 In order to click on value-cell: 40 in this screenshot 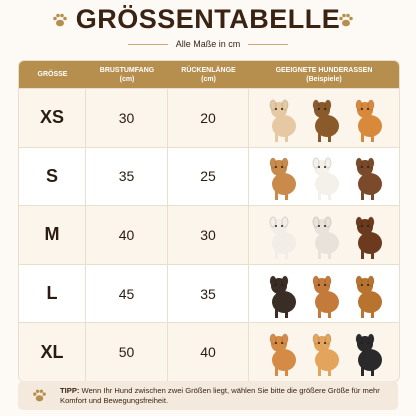, I will do `click(127, 235)`.